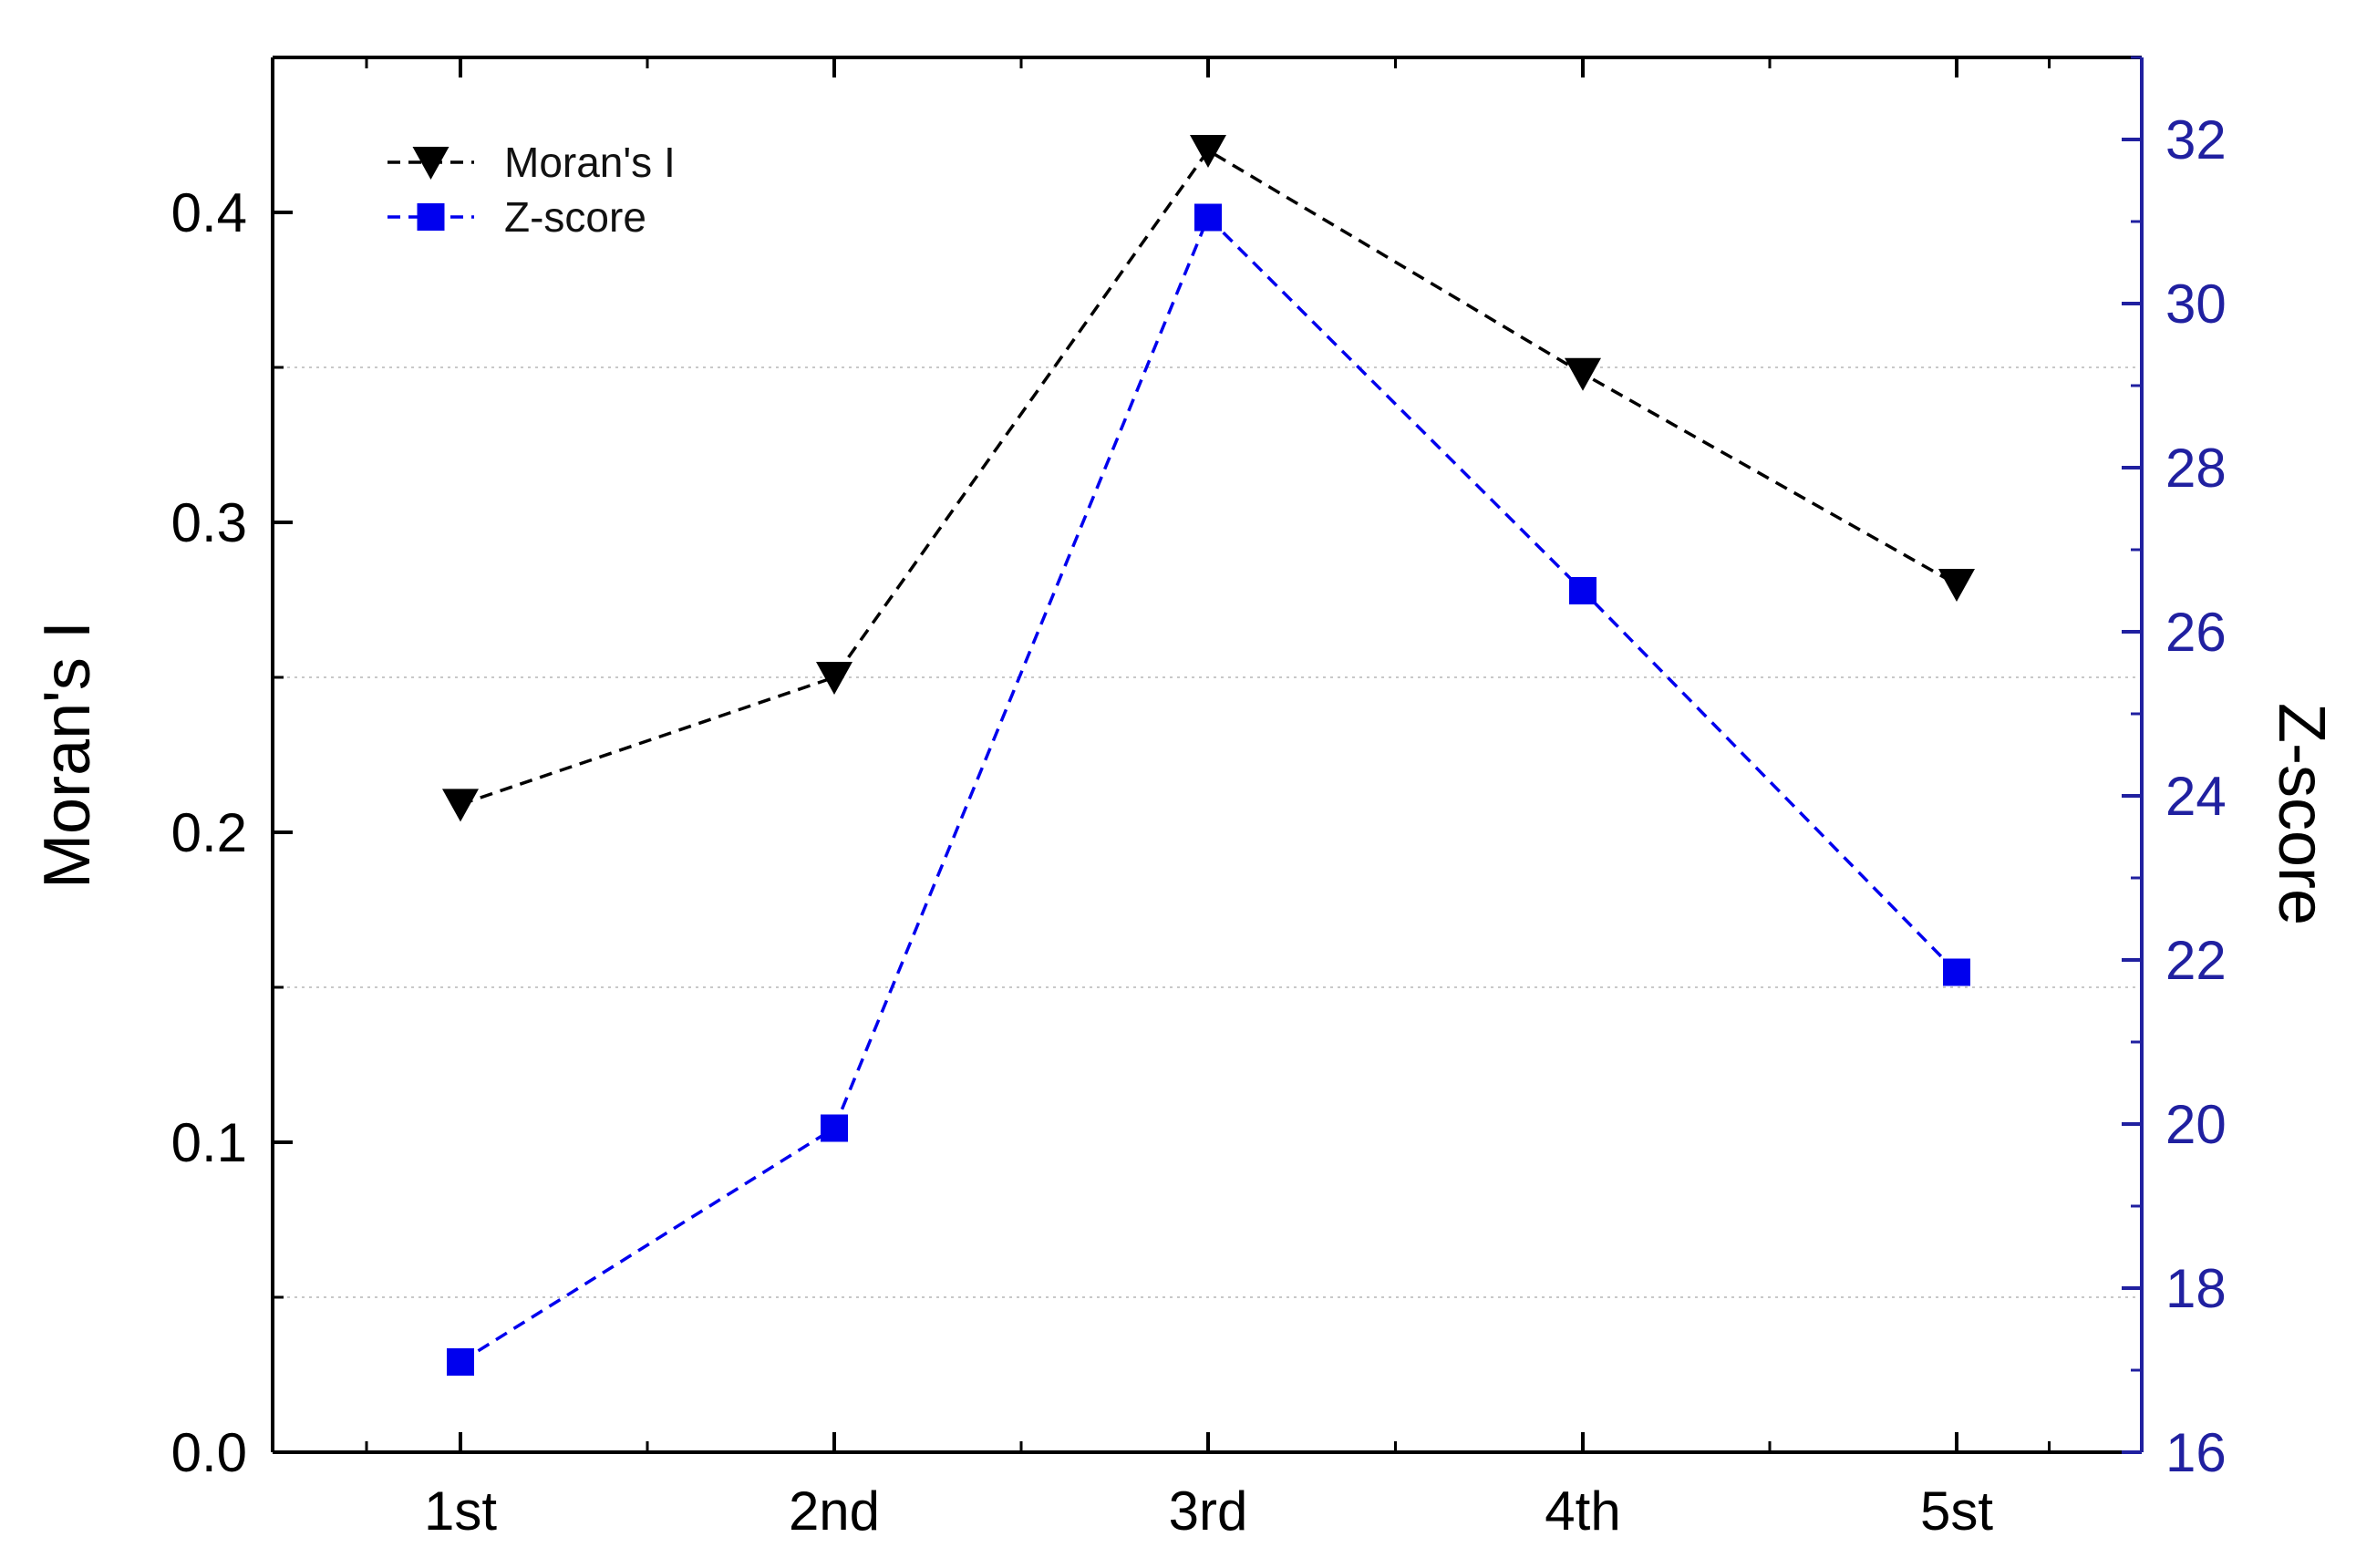  I want to click on left-axis-title: Moran's I, so click(67, 755).